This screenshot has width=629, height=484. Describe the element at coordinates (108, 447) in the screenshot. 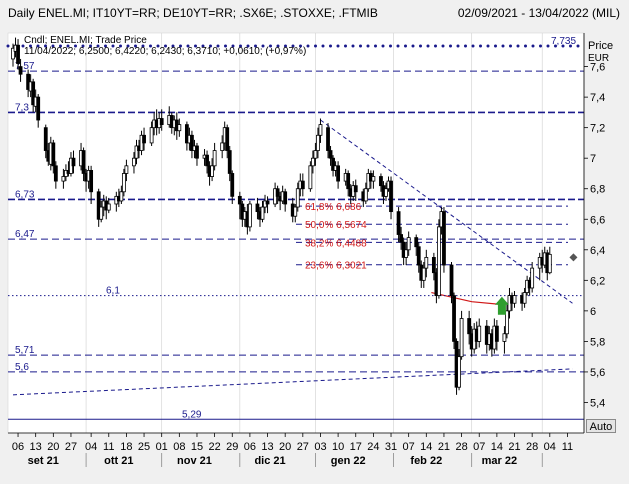

I see `date-tick-label: 11` at that location.